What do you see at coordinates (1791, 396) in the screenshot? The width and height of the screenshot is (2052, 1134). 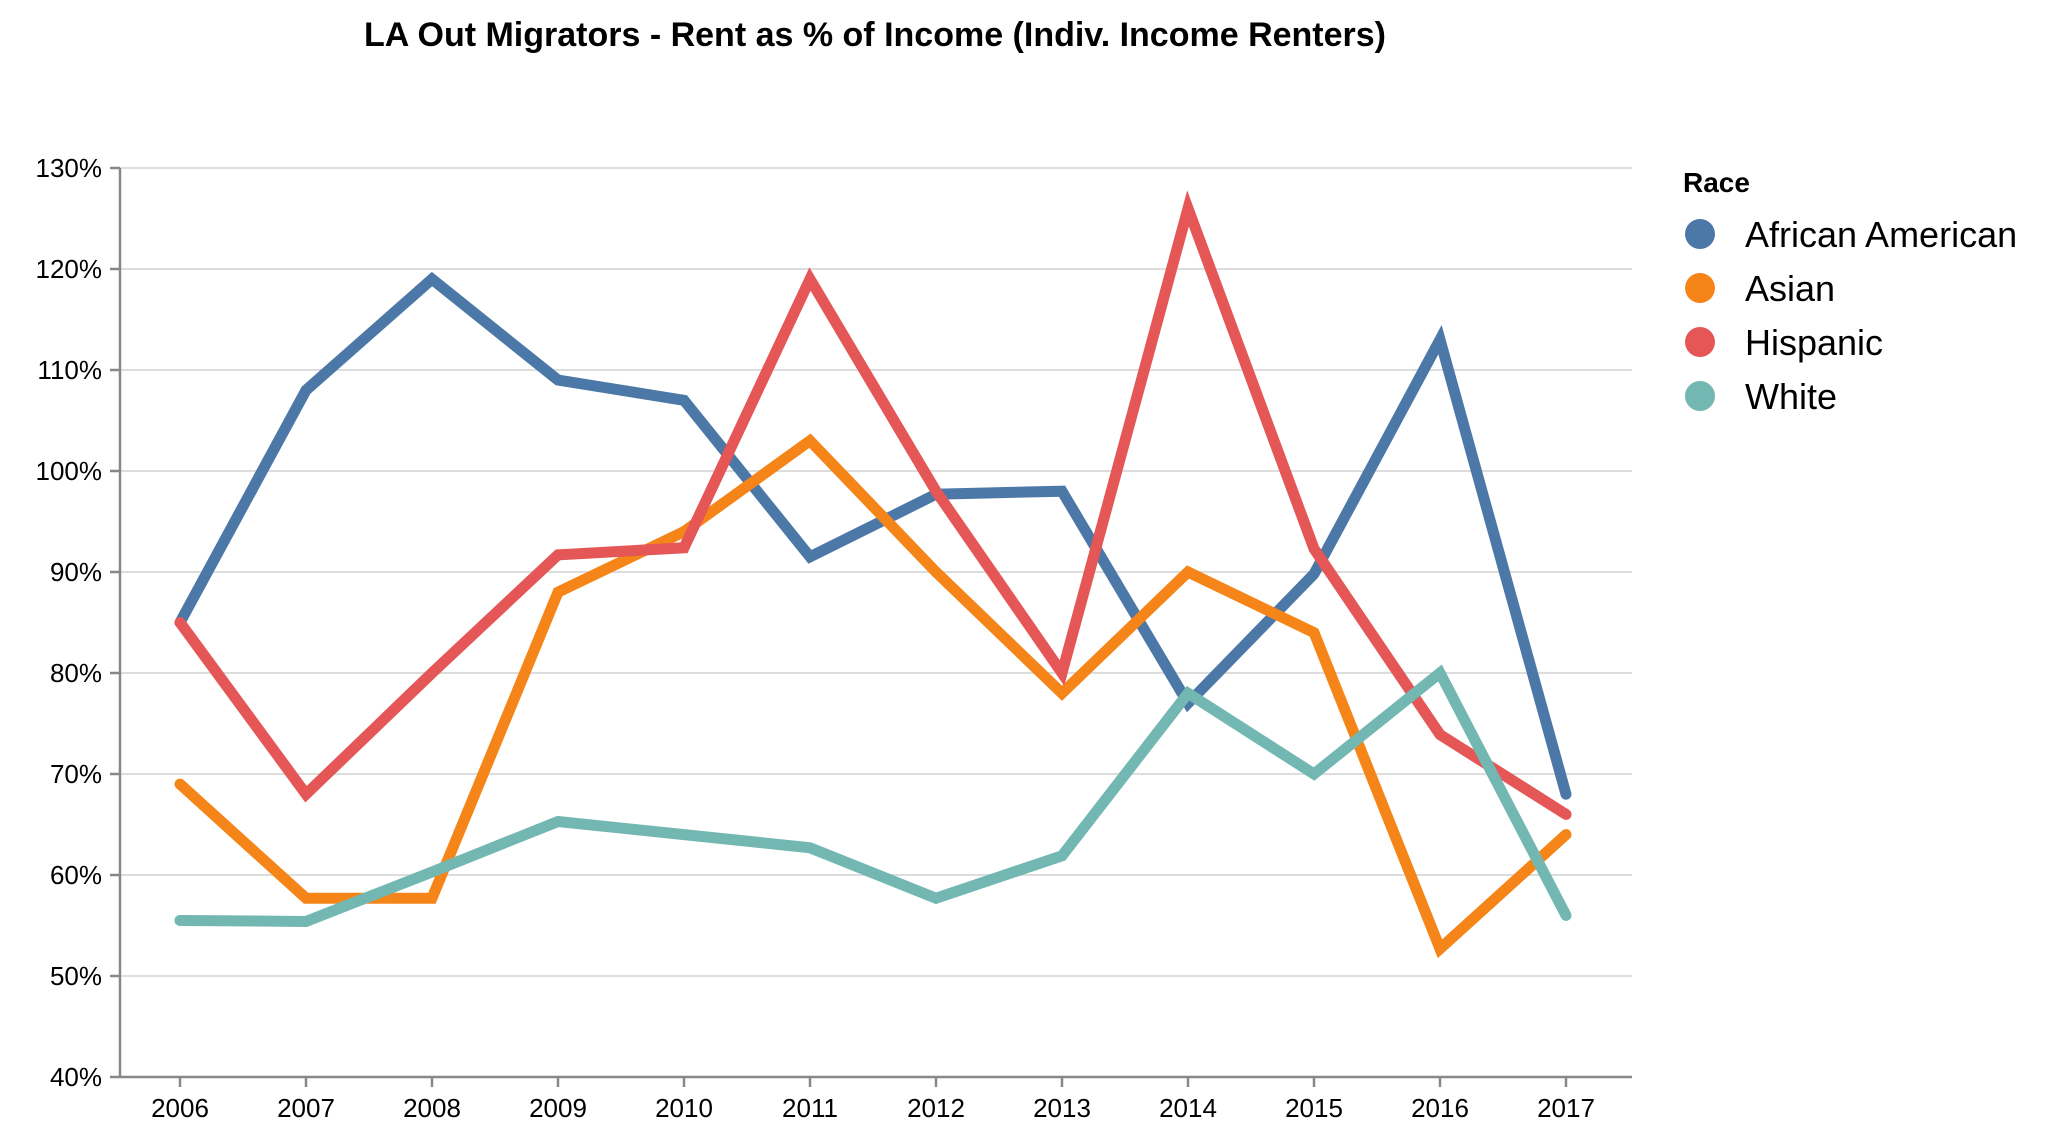 I see `legend-label-white: White` at bounding box center [1791, 396].